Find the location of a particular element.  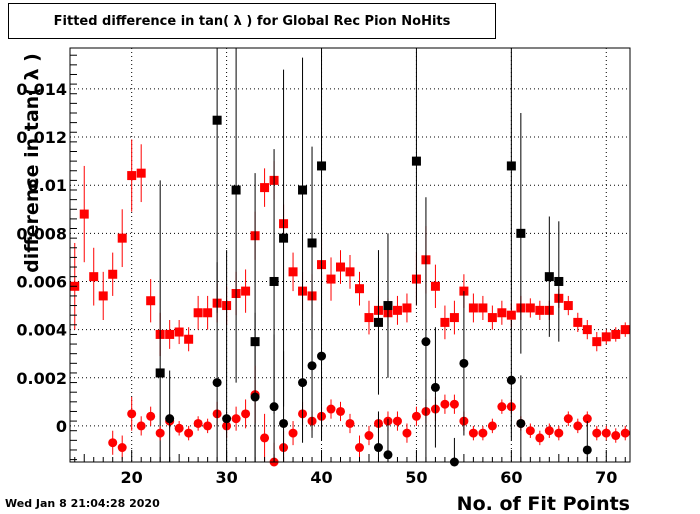

y-tick-label: 0.006 is located at coordinates (41, 281).